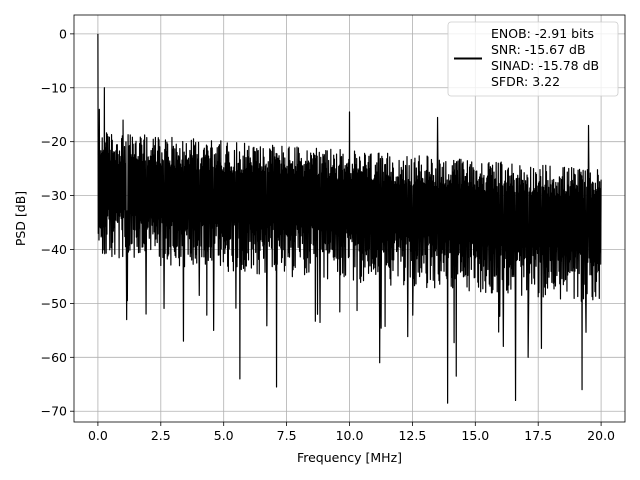 This screenshot has width=640, height=480. Describe the element at coordinates (161, 435) in the screenshot. I see `x-tick-label: 2.5` at that location.